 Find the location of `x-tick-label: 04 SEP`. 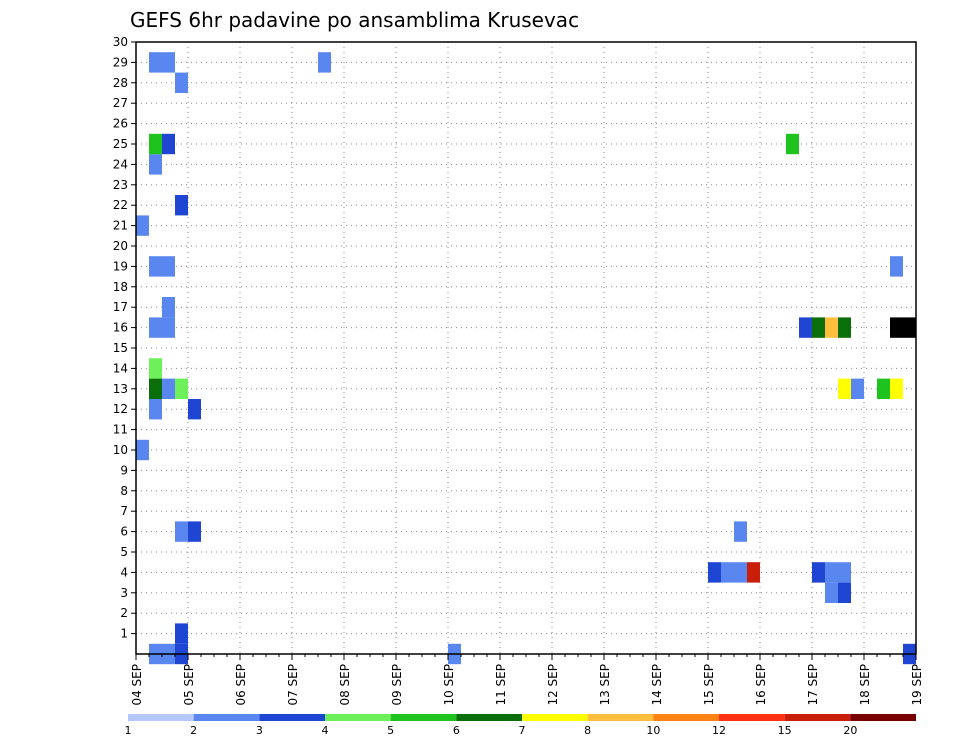

x-tick-label: 04 SEP is located at coordinates (137, 685).